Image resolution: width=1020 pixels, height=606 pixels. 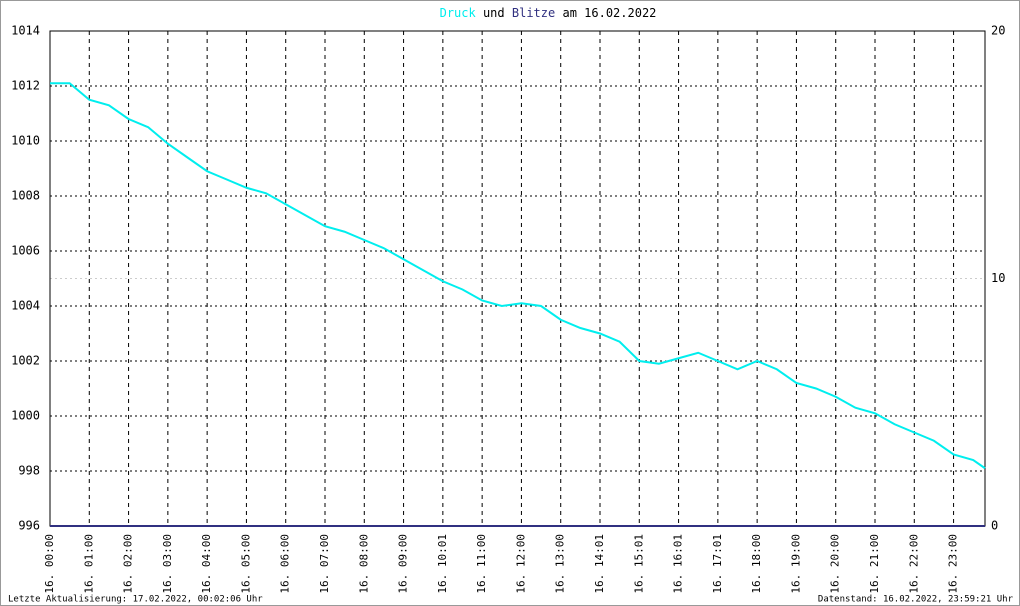 What do you see at coordinates (206, 564) in the screenshot?
I see `x-tick-label: 16. 04:00` at bounding box center [206, 564].